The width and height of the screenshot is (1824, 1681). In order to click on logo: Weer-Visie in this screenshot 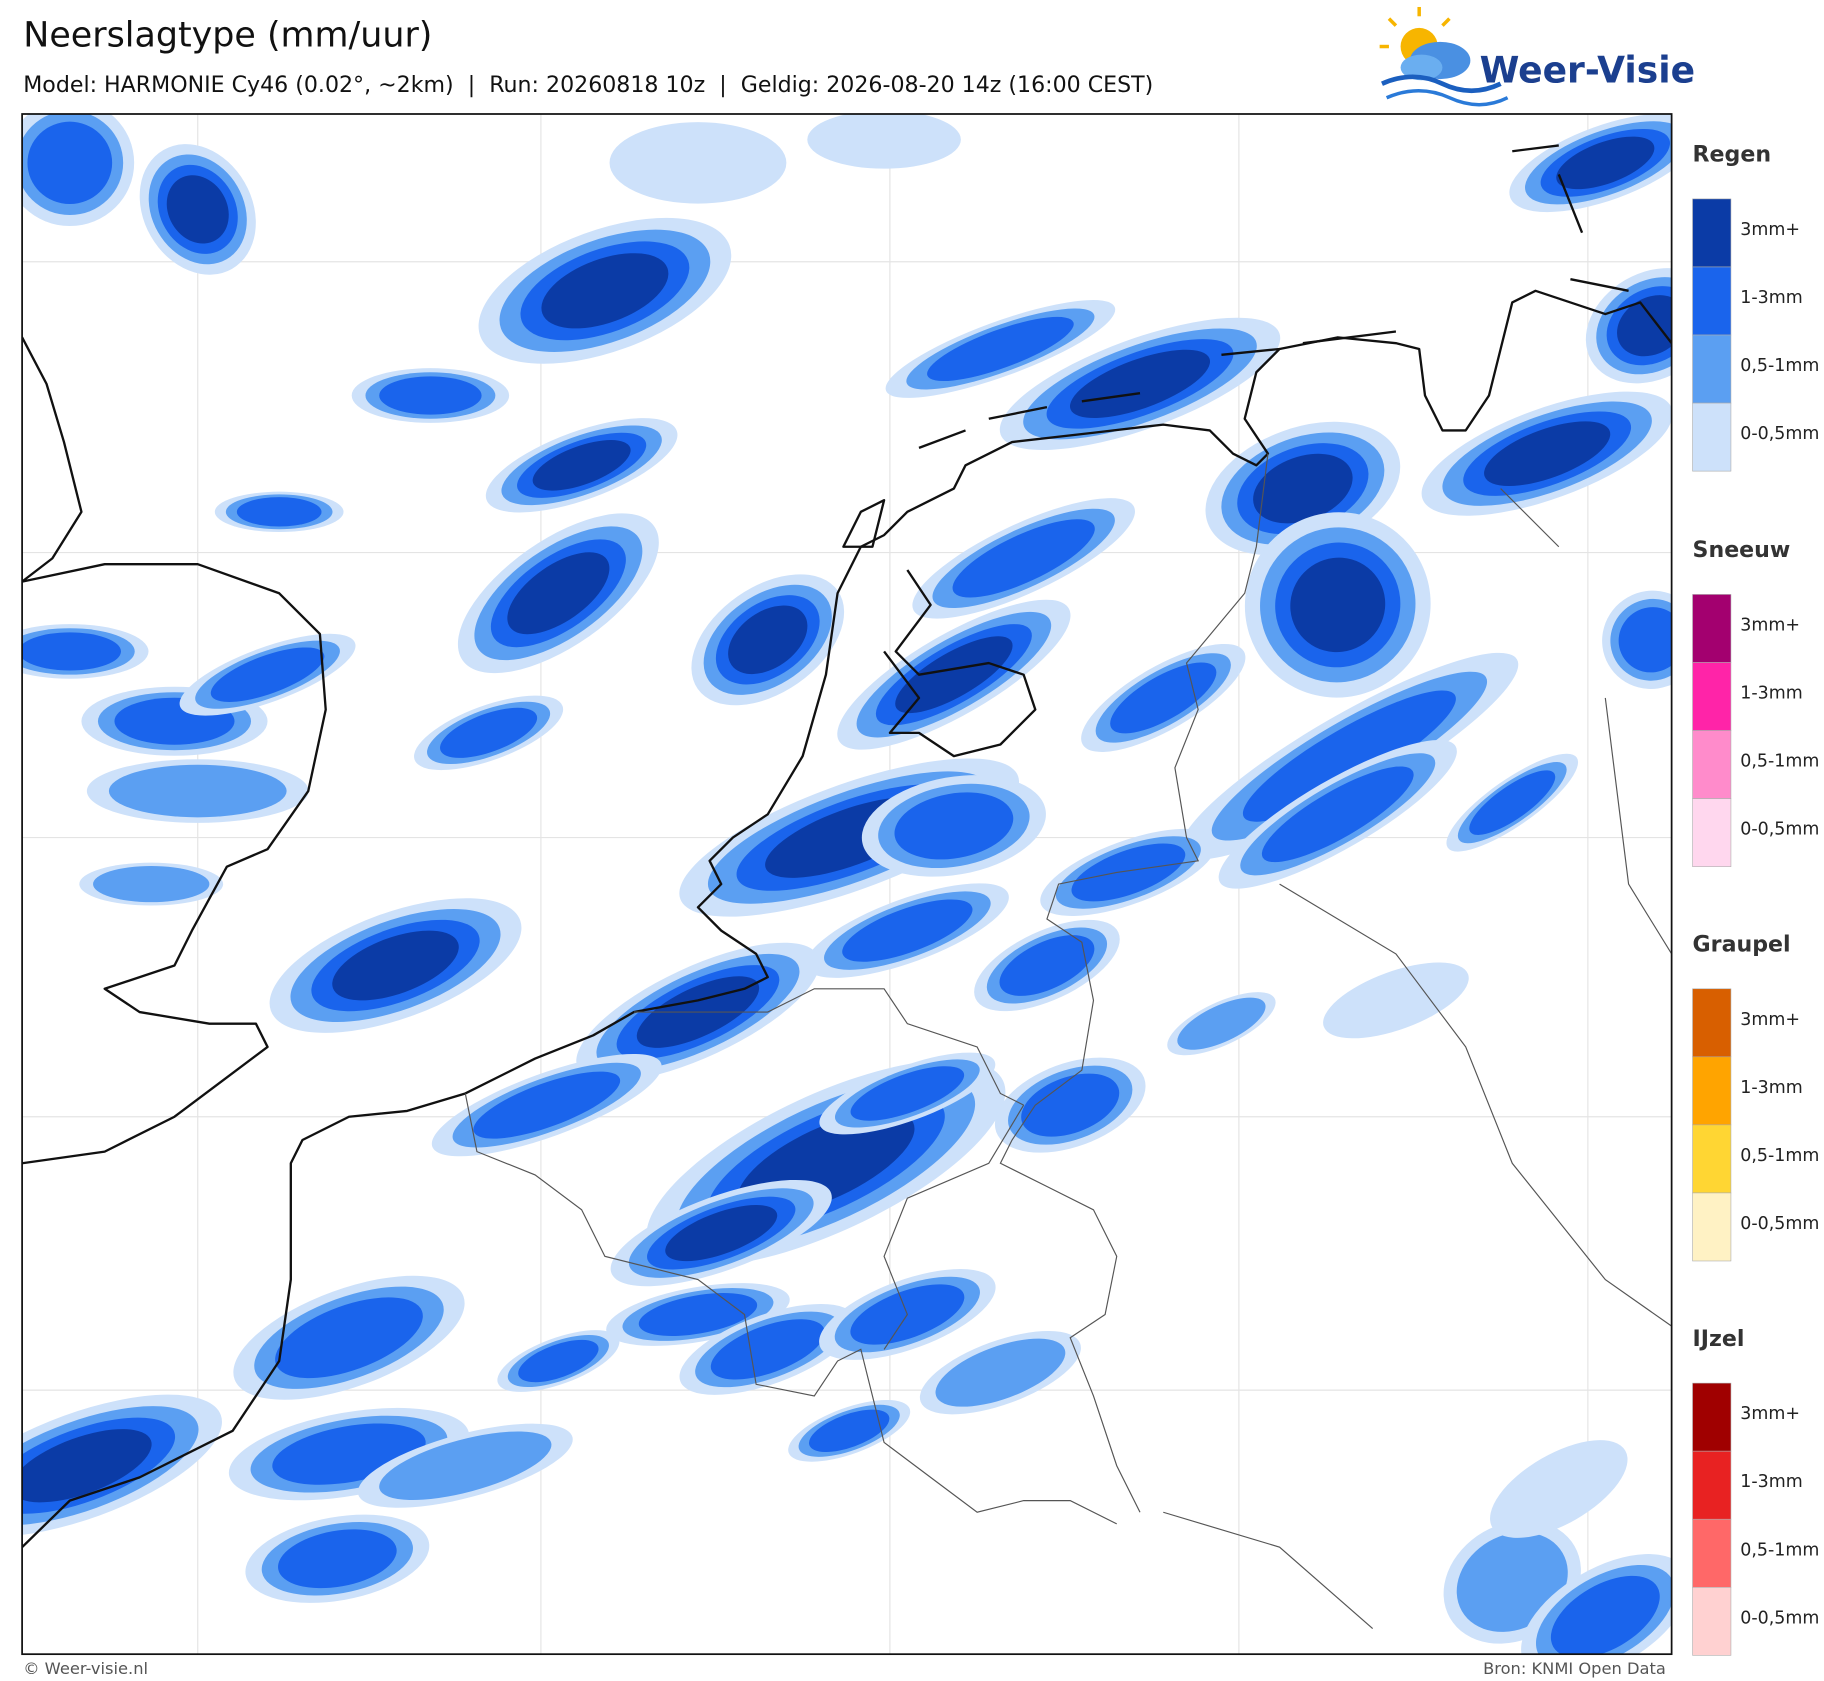, I will do `click(1537, 56)`.